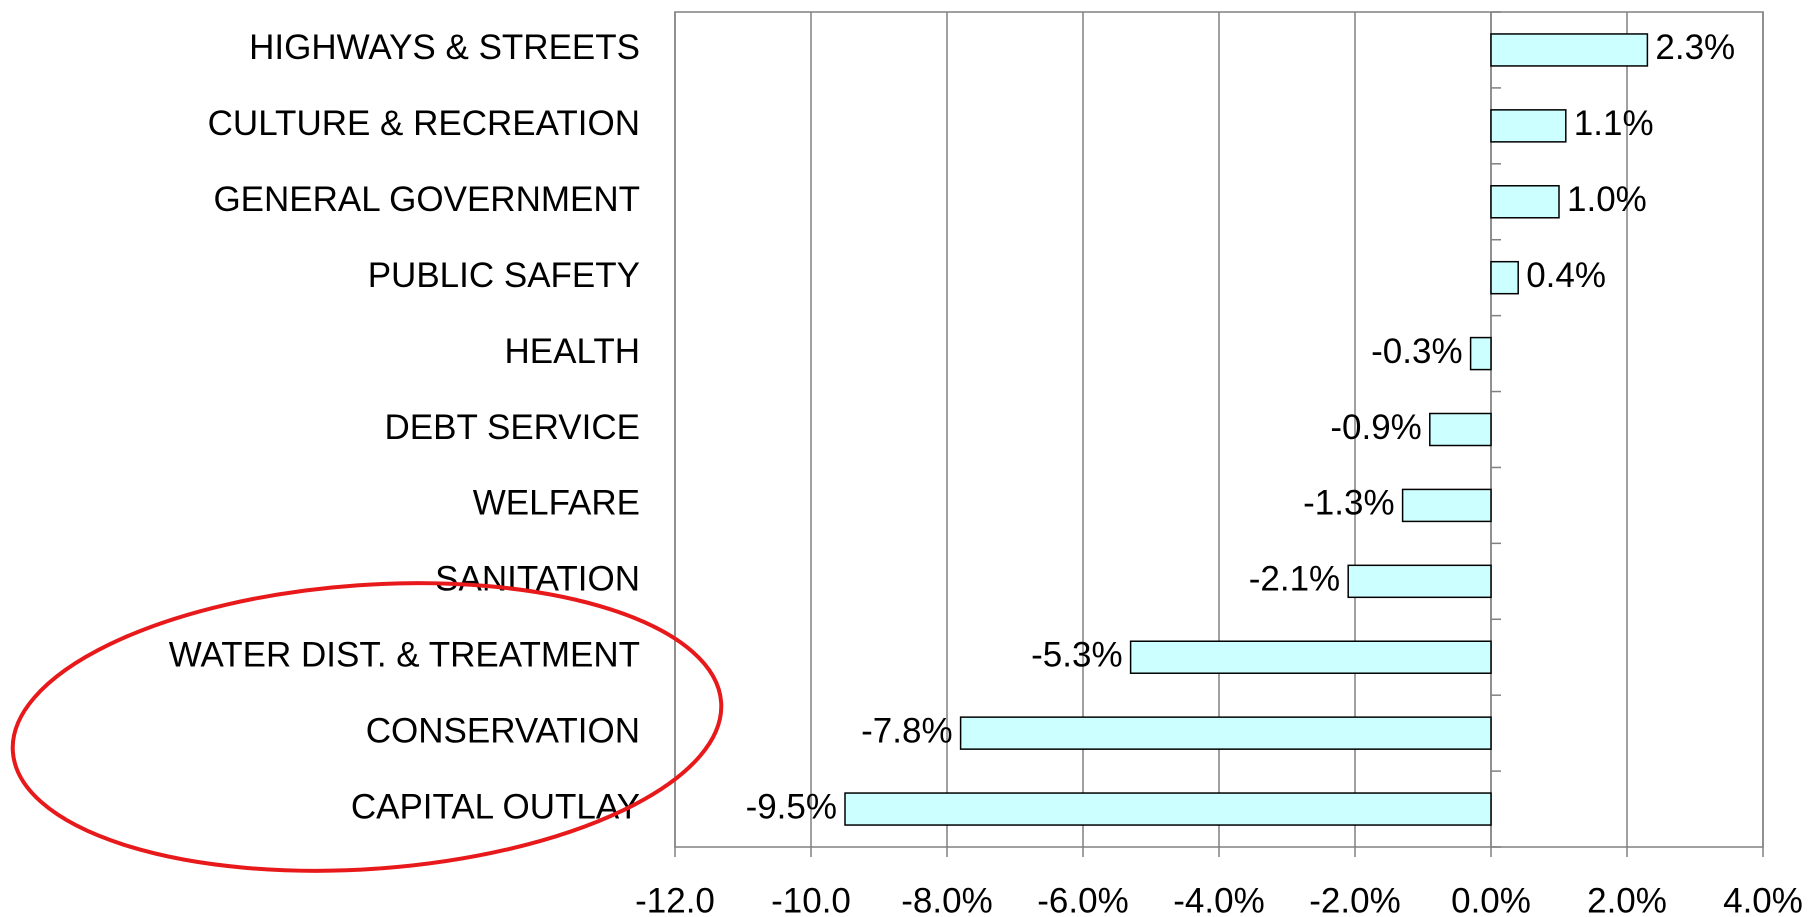 The image size is (1816, 917). I want to click on x-tick-label: -2.0%, so click(1354, 899).